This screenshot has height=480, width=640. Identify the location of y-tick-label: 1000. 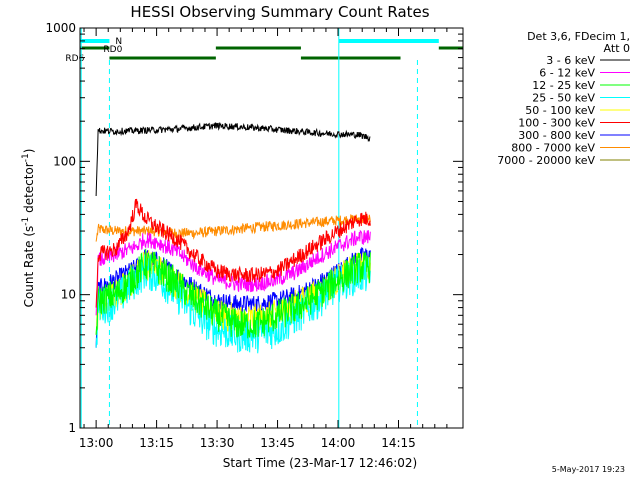
(60, 28).